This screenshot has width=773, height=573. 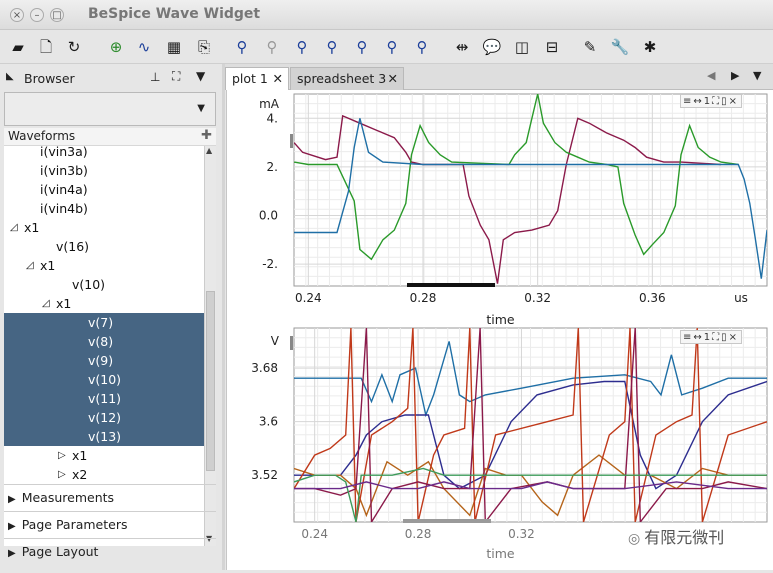 I want to click on edit-icon: ✎, so click(x=590, y=47).